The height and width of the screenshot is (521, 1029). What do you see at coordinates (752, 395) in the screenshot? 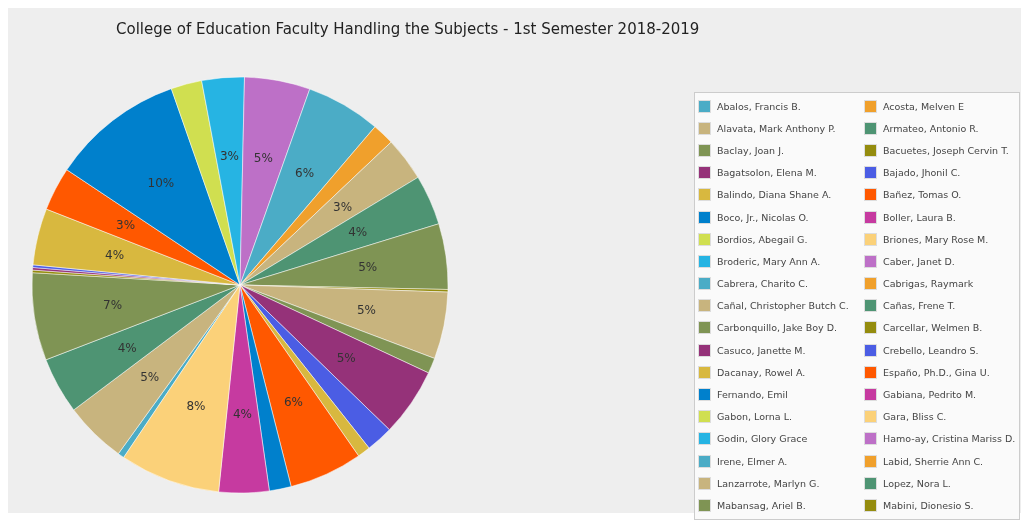
I see `legend-label: Fernando, Emil` at bounding box center [752, 395].